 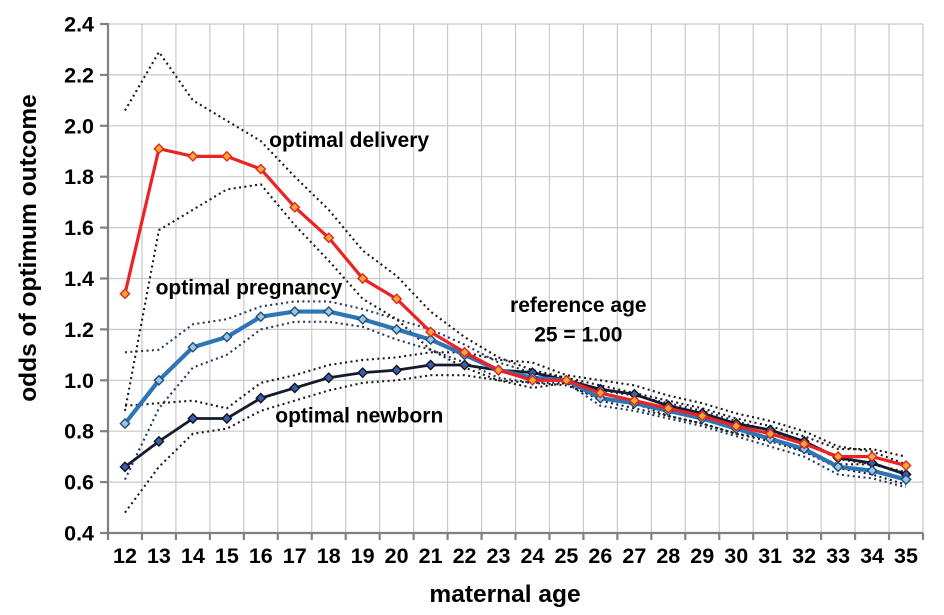 I want to click on x-tick-label: 14, so click(x=193, y=556).